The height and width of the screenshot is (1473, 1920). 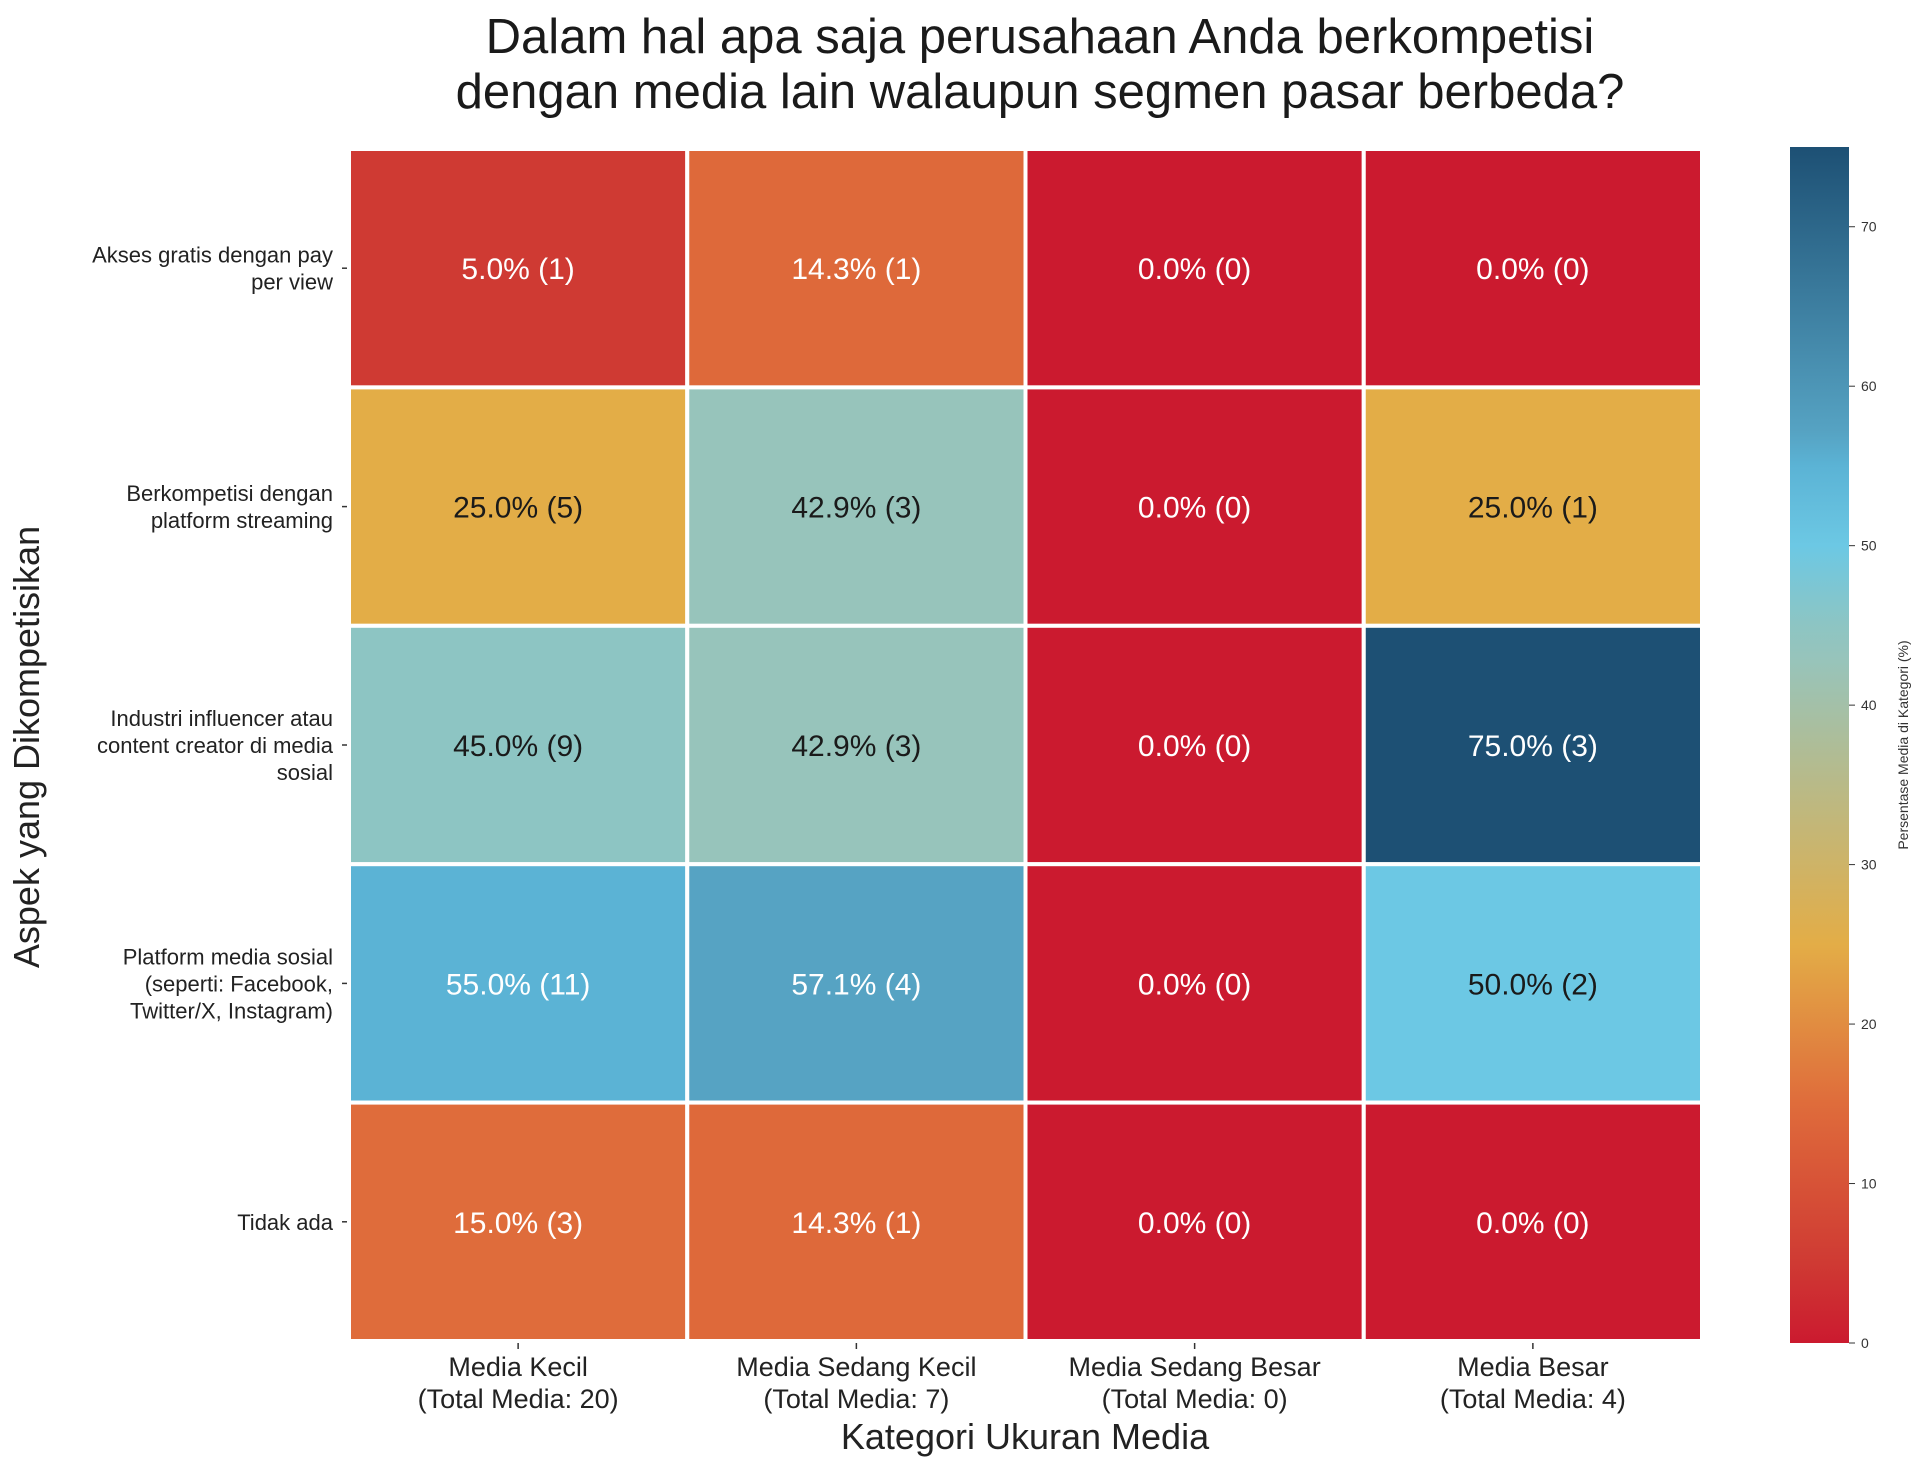 I want to click on x-tick-label: (Total Media: 4), so click(x=1533, y=1399).